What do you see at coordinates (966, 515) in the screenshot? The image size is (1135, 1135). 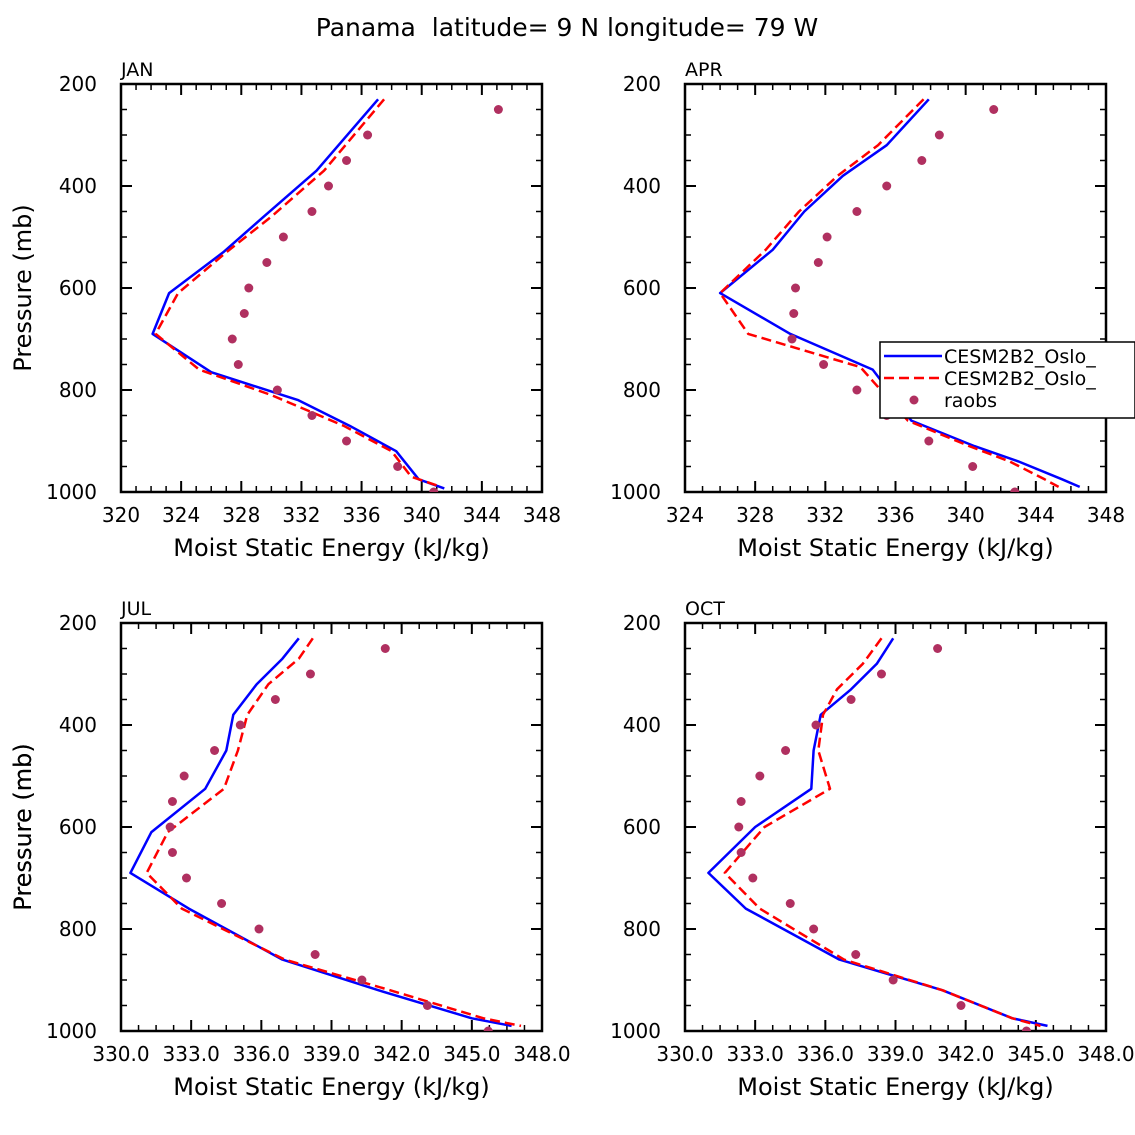 I see `x-tick-label: 340` at bounding box center [966, 515].